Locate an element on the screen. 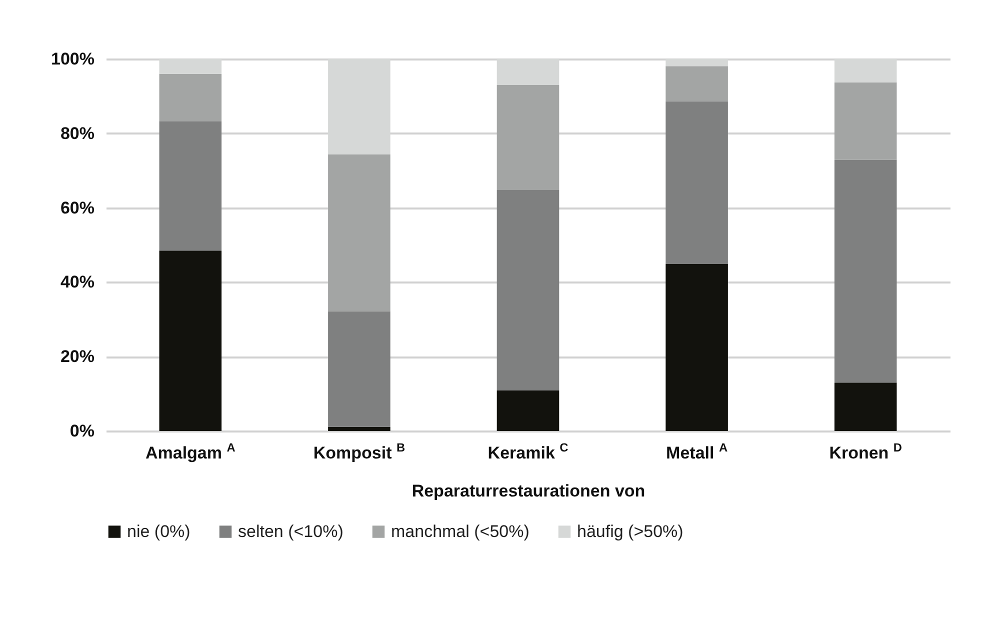 Image resolution: width=987 pixels, height=620 pixels. y-tick-label: 100% is located at coordinates (72, 59).